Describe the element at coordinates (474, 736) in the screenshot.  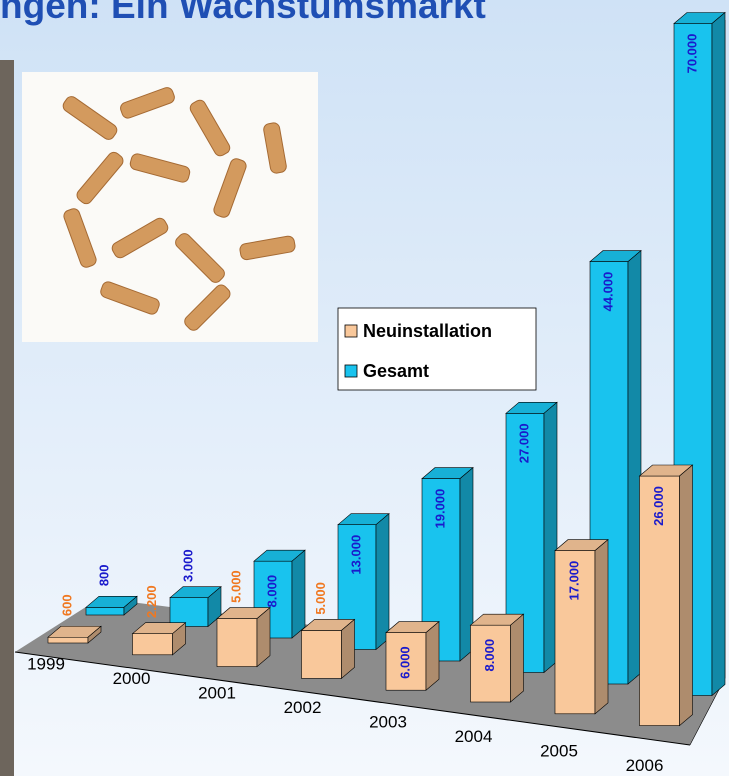
I see `x-tick-label: 2004` at that location.